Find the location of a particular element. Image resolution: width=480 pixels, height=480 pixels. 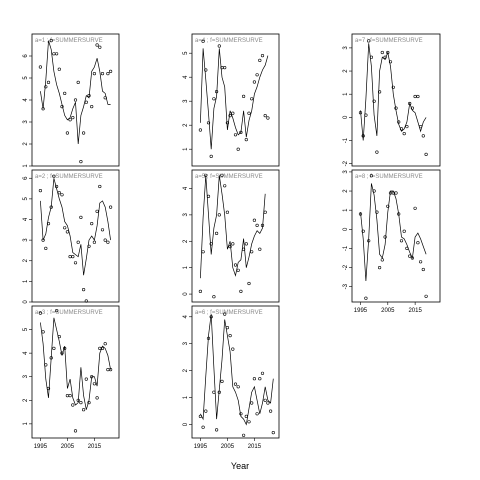

y-tick-label: 6 is located at coordinates (26, 56).